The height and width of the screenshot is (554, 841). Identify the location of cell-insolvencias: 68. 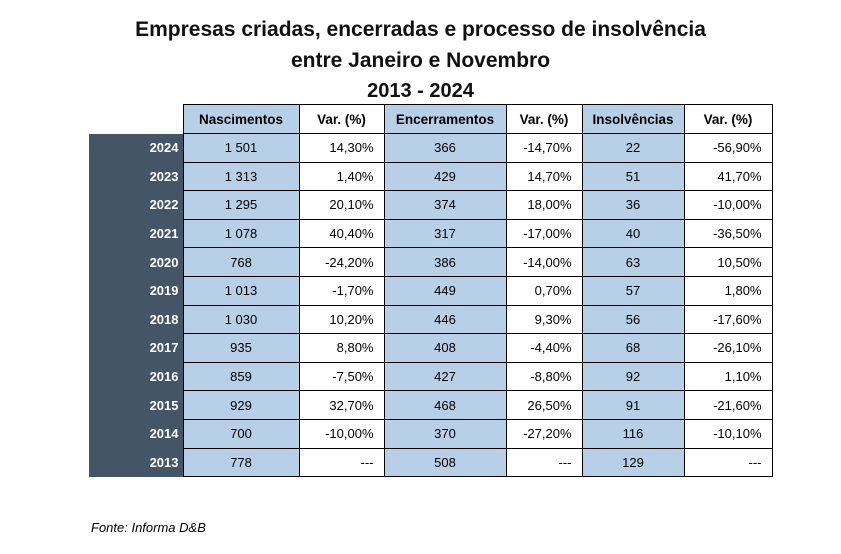
(633, 348).